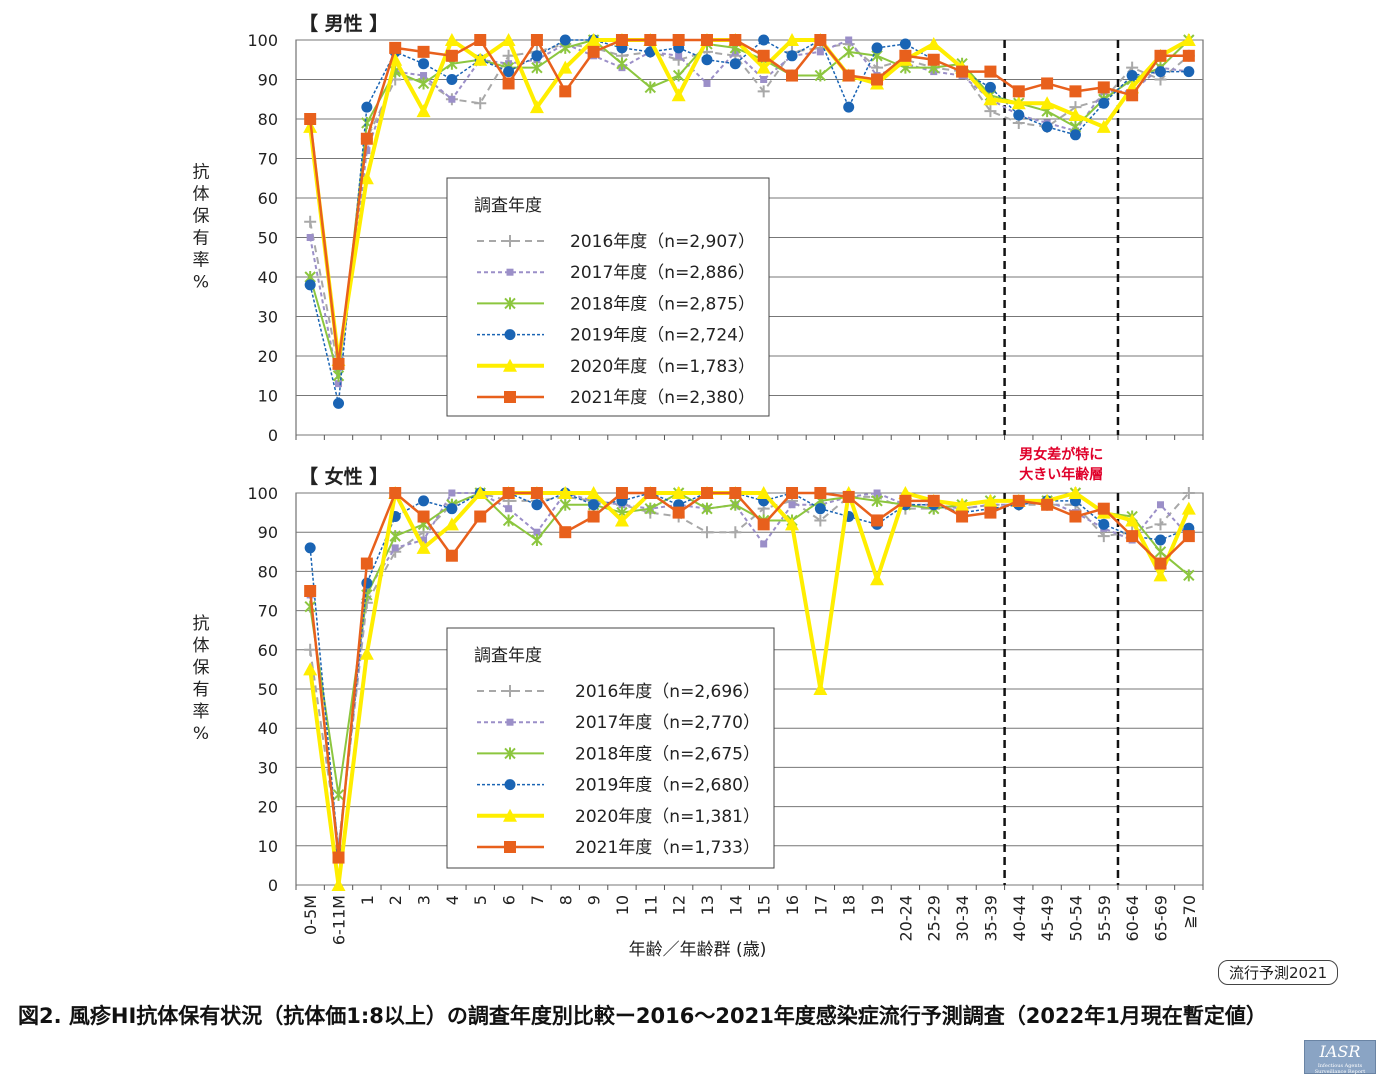 Image resolution: width=1394 pixels, height=1080 pixels. I want to click on x-tick-label: 15, so click(764, 905).